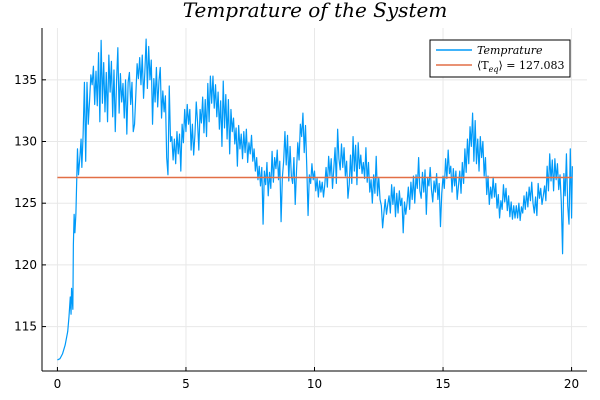 Image resolution: width=600 pixels, height=400 pixels. What do you see at coordinates (314, 384) in the screenshot?
I see `x-tick-label: 10` at bounding box center [314, 384].